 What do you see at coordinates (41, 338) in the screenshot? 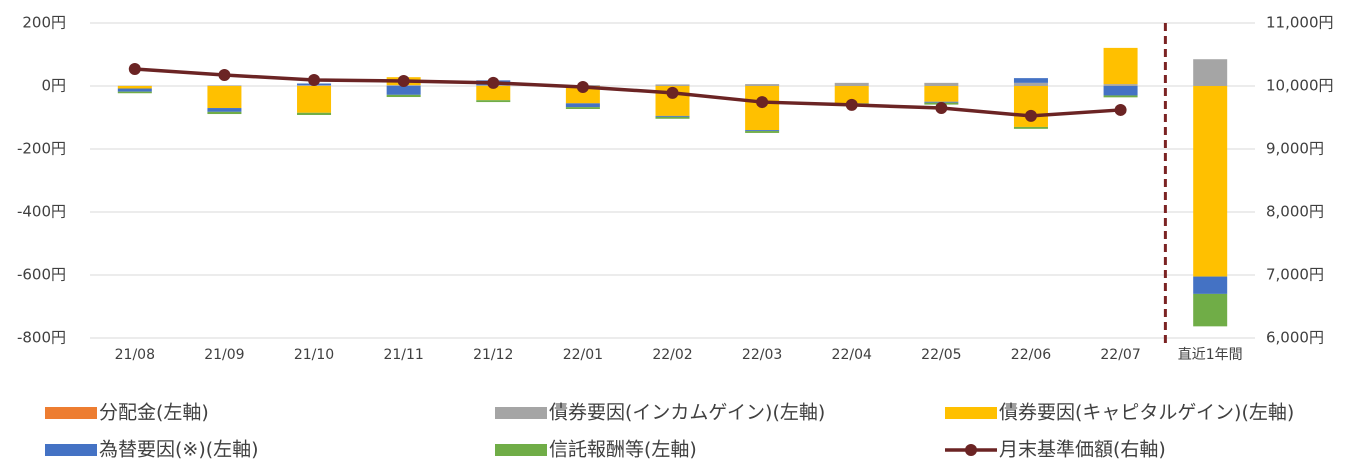
I see `y-tick-label: -800円` at bounding box center [41, 338].